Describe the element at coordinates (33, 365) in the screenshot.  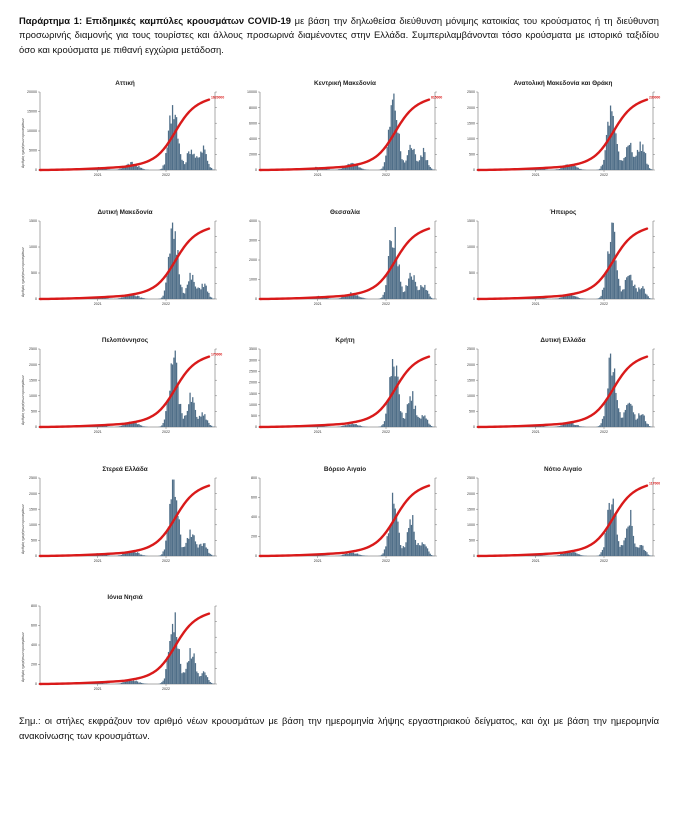
I see `y-tick-label: 2000` at that location.